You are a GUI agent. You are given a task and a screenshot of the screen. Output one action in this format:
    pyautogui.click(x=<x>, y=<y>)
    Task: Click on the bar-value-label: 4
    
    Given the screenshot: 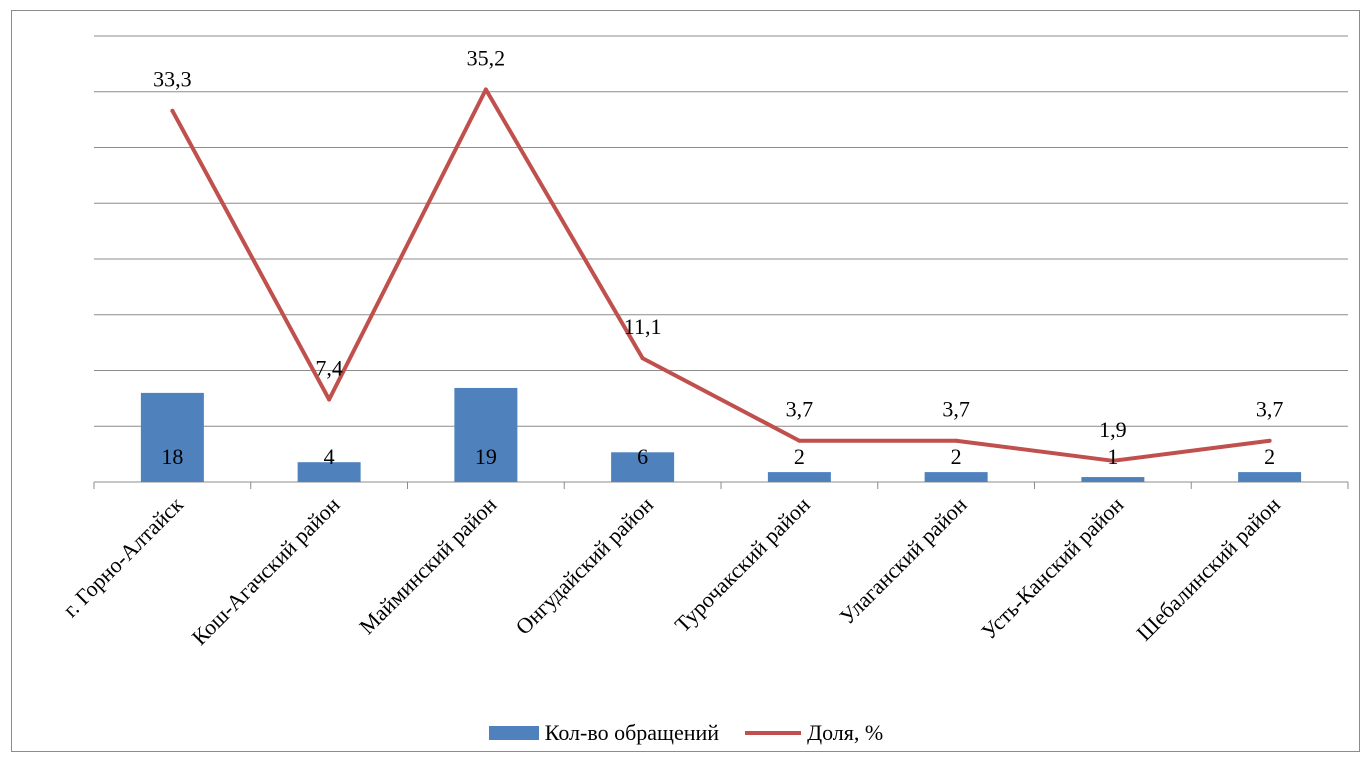 What is the action you would take?
    pyautogui.click(x=329, y=456)
    